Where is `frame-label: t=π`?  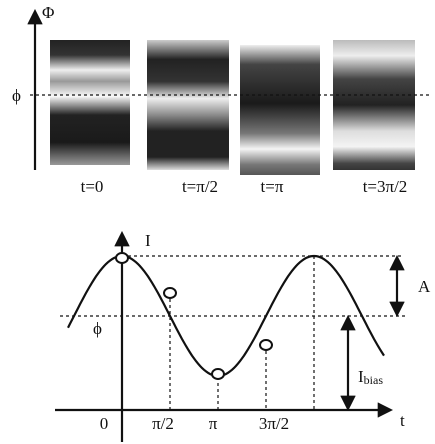
frame-label: t=π is located at coordinates (272, 186).